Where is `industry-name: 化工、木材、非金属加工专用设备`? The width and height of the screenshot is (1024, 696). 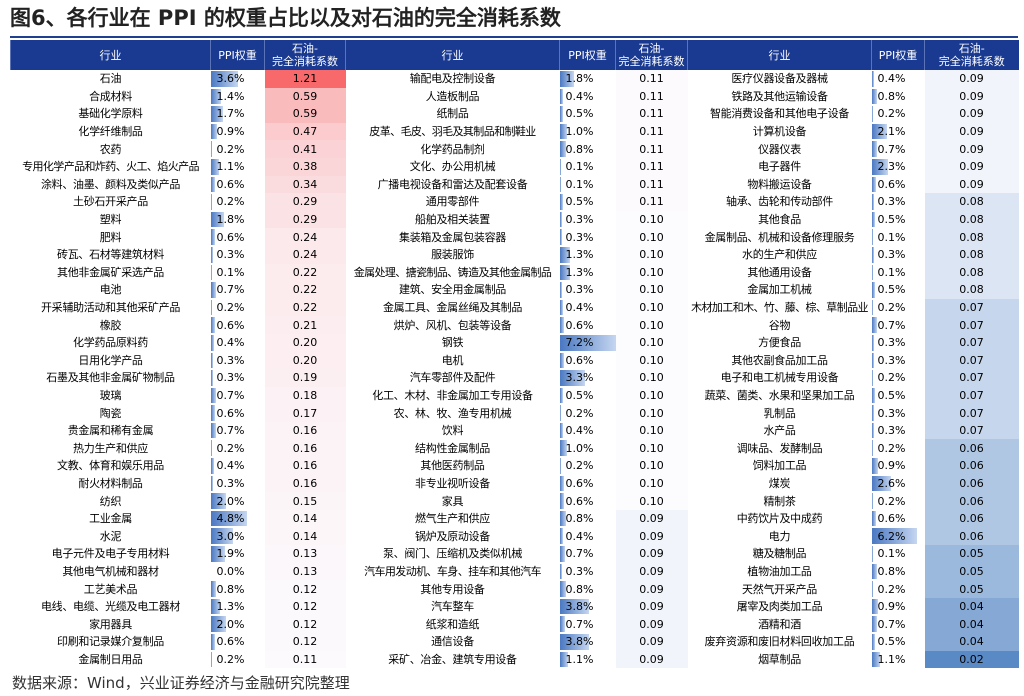
industry-name: 化工、木材、非金属加工专用设备 is located at coordinates (452, 395).